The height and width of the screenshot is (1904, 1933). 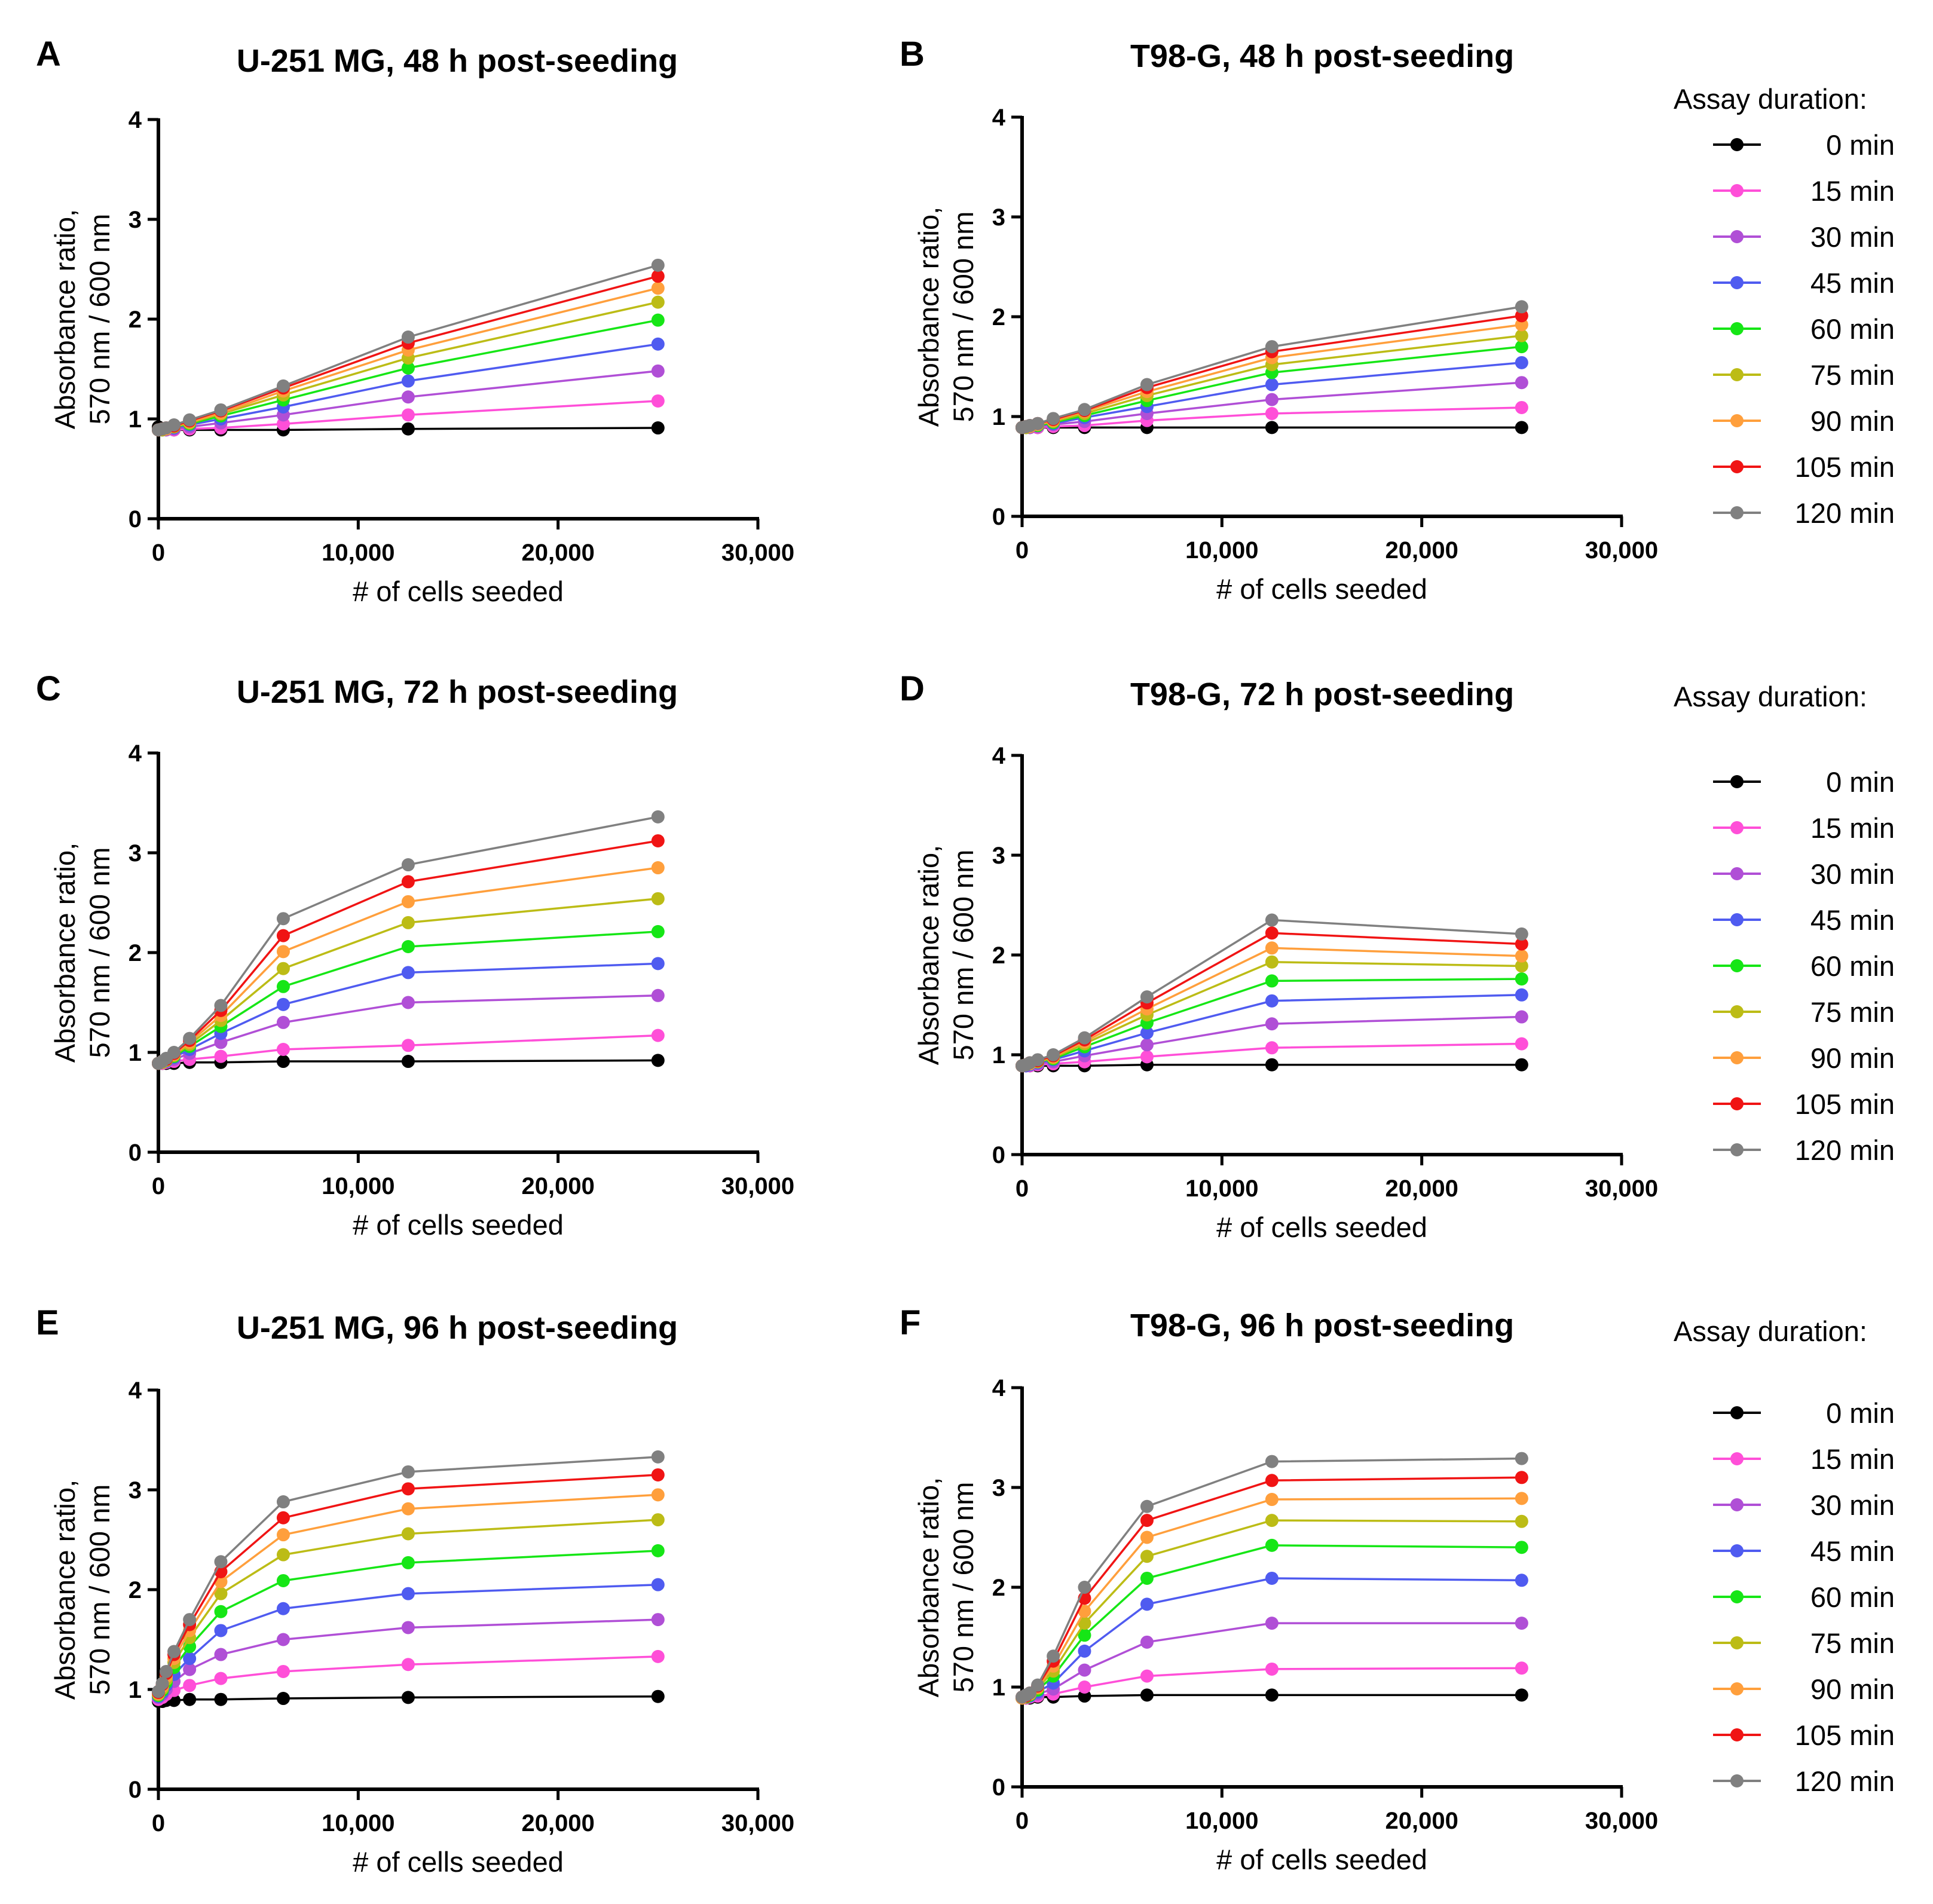 What do you see at coordinates (963, 1587) in the screenshot?
I see `y-axis-label-line2: 570 nm / 600 nm` at bounding box center [963, 1587].